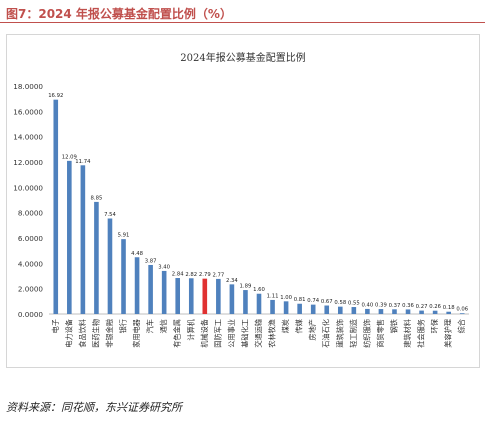 The height and width of the screenshot is (421, 485). Describe the element at coordinates (191, 275) in the screenshot. I see `value-label: 2.82` at that location.